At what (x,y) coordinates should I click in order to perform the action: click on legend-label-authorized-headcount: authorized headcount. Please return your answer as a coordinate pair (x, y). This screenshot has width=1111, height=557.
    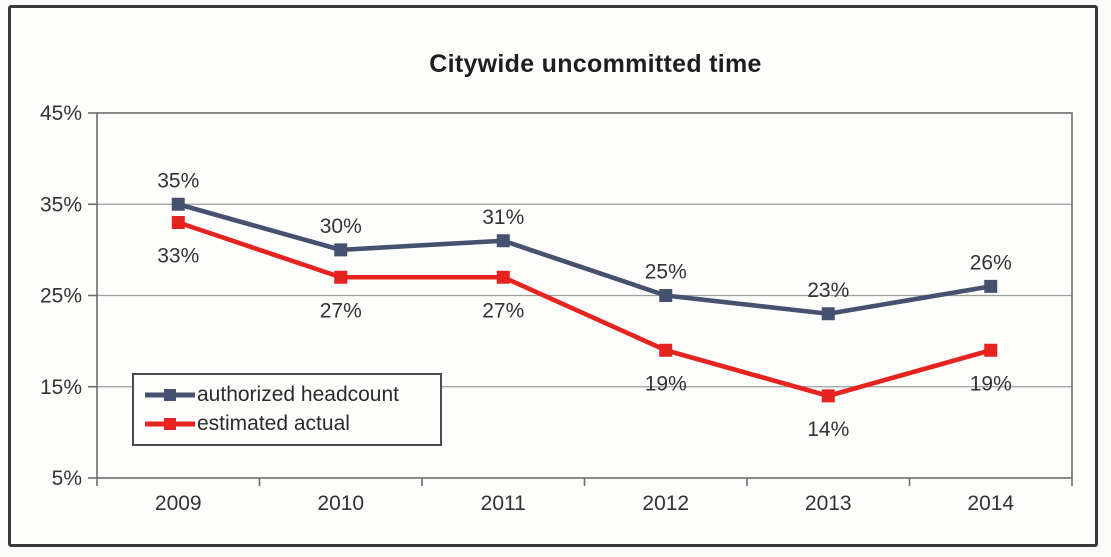
    Looking at the image, I should click on (298, 395).